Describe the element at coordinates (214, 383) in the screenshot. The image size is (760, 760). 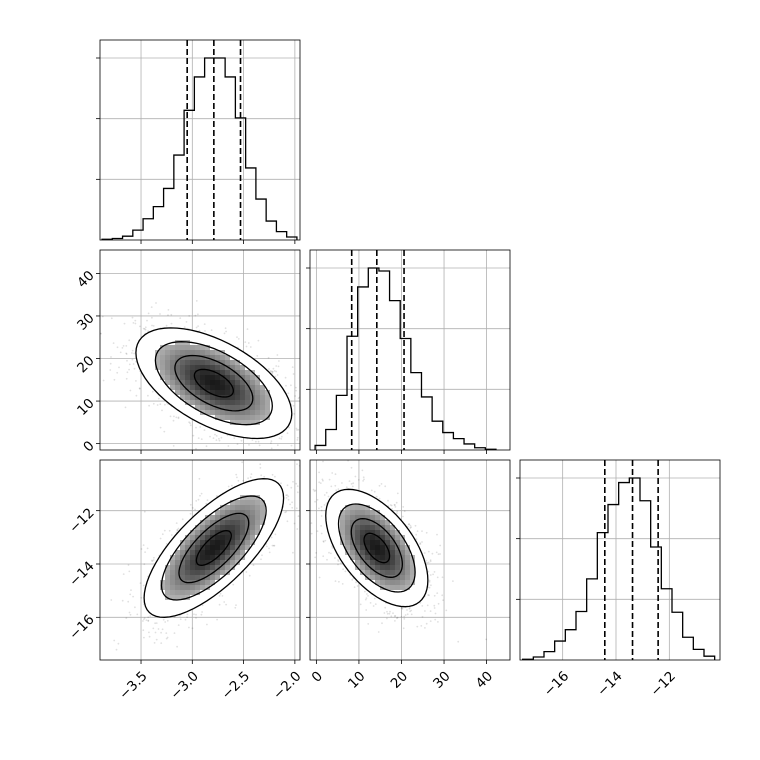
I see `contour-line` at that location.